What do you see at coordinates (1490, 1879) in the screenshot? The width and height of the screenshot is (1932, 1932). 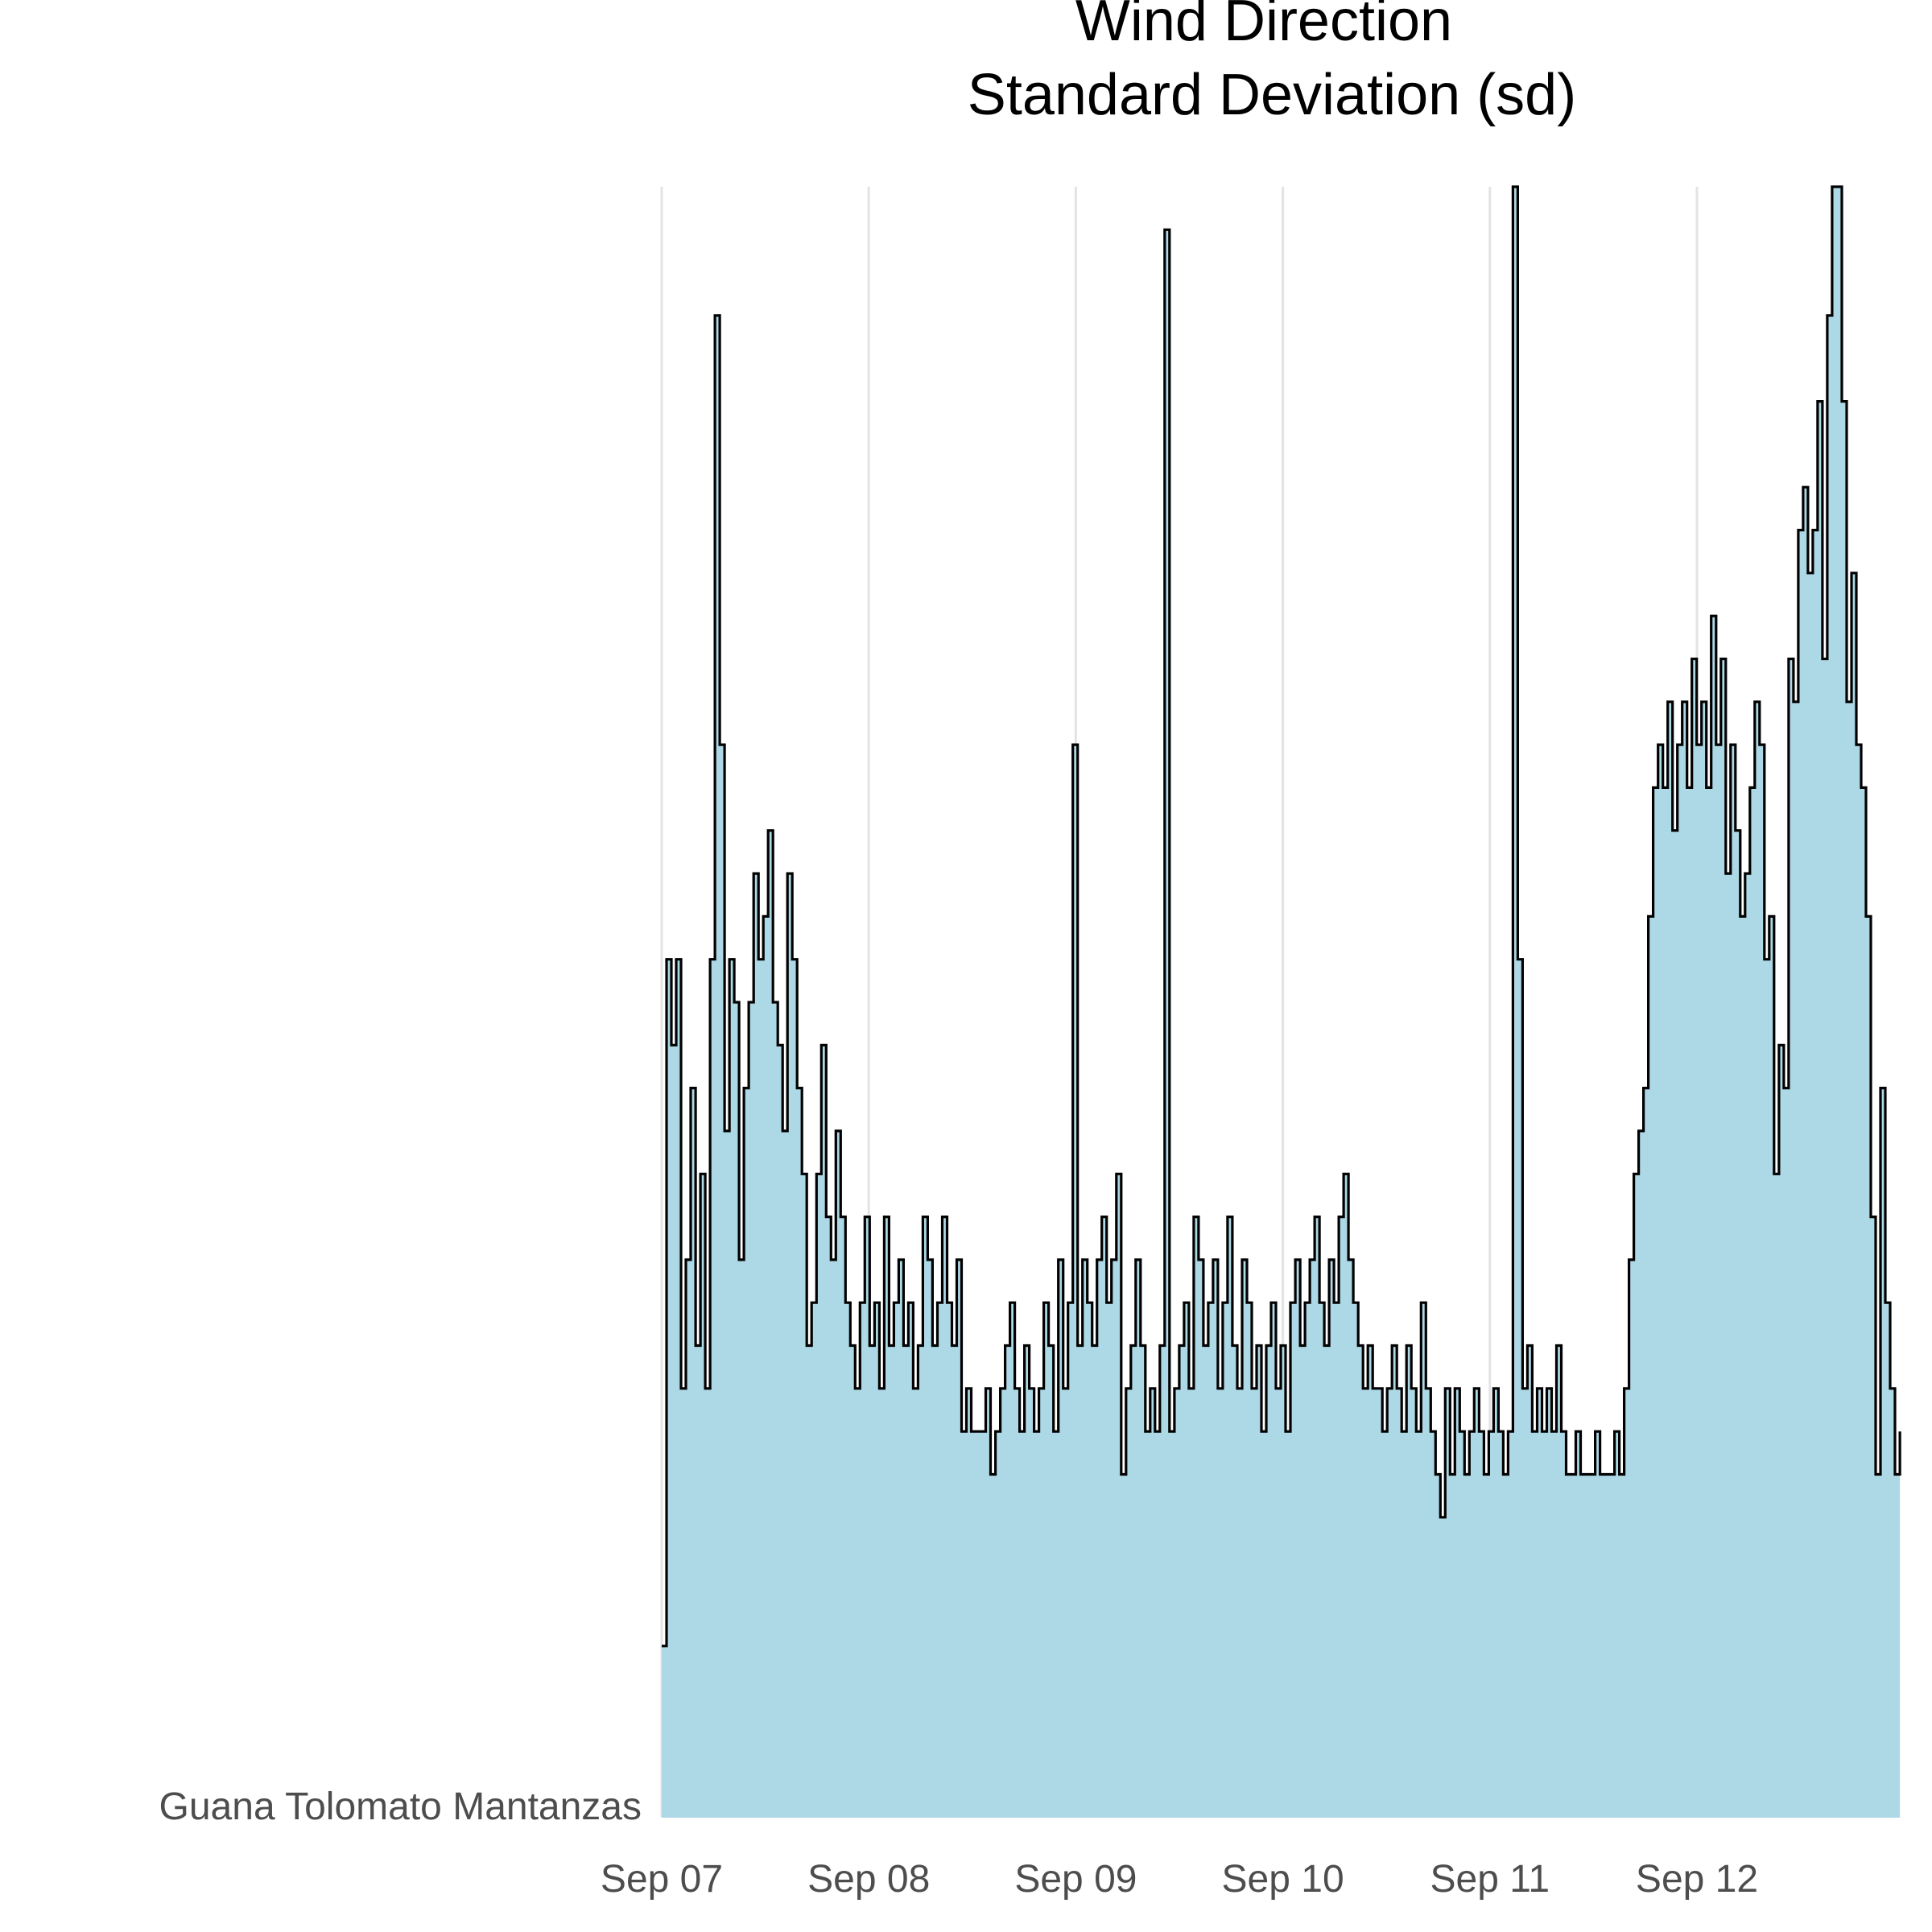 I see `x-tick-label: Sep 11` at bounding box center [1490, 1879].